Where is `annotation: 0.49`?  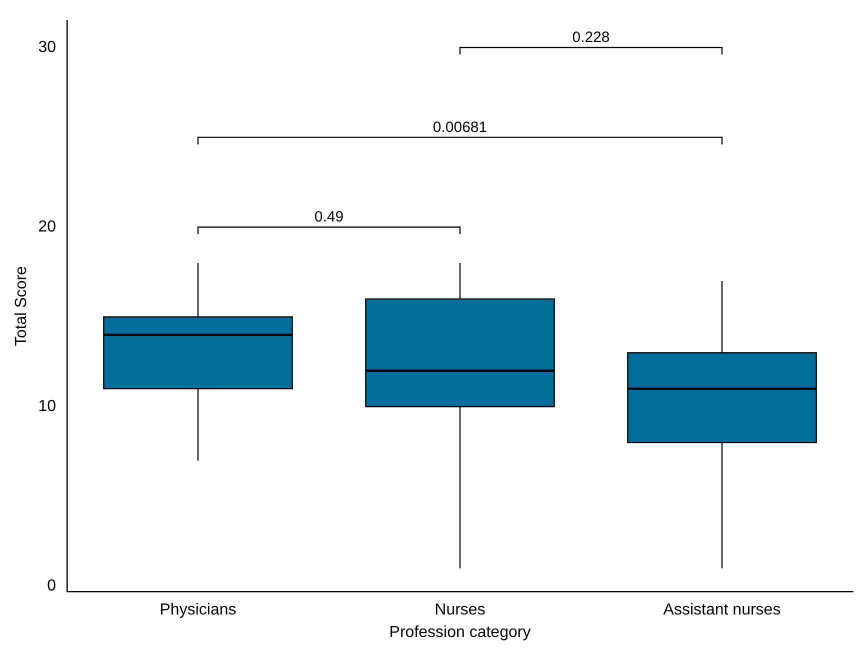 annotation: 0.49 is located at coordinates (329, 217).